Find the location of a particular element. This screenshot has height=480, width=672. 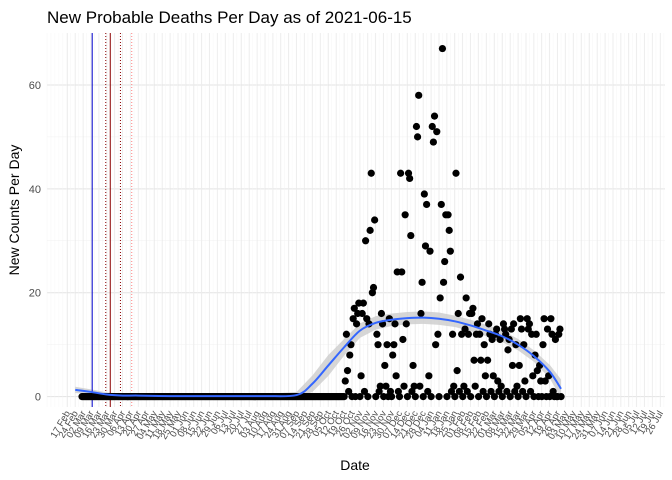

trend-line-layer is located at coordinates (318, 357).